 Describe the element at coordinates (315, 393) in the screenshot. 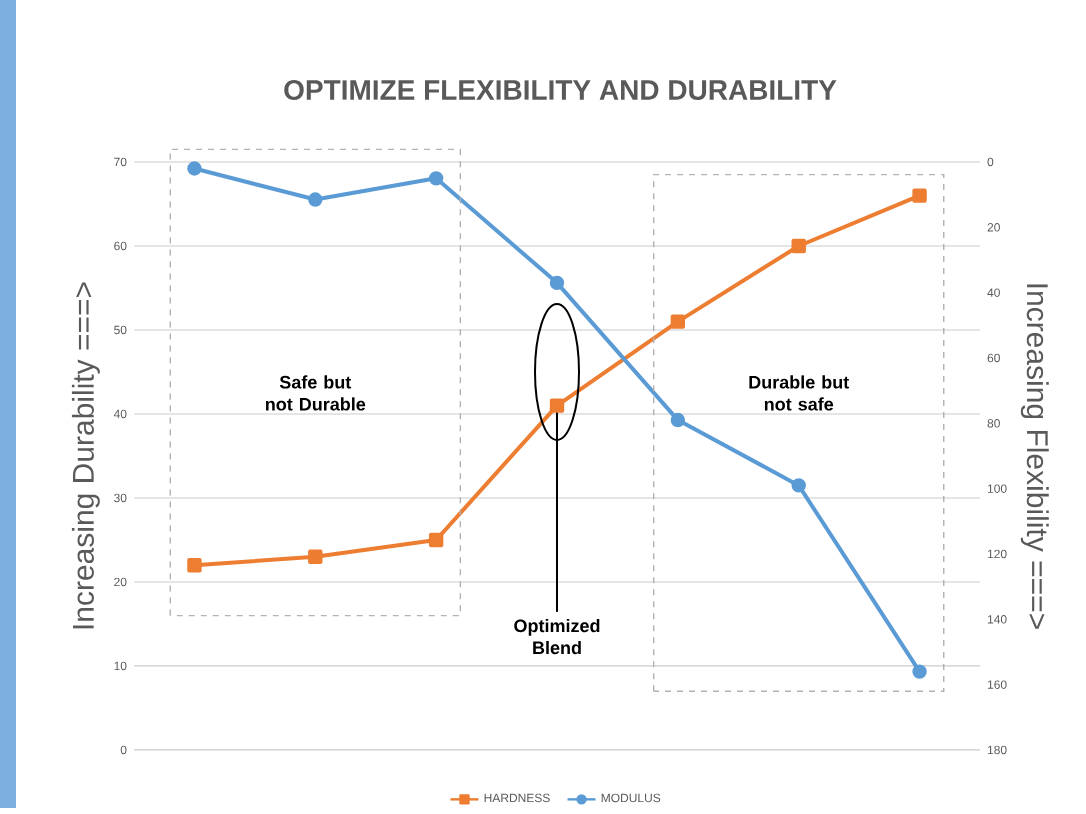

I see `annotation: Safe but not Durable` at that location.